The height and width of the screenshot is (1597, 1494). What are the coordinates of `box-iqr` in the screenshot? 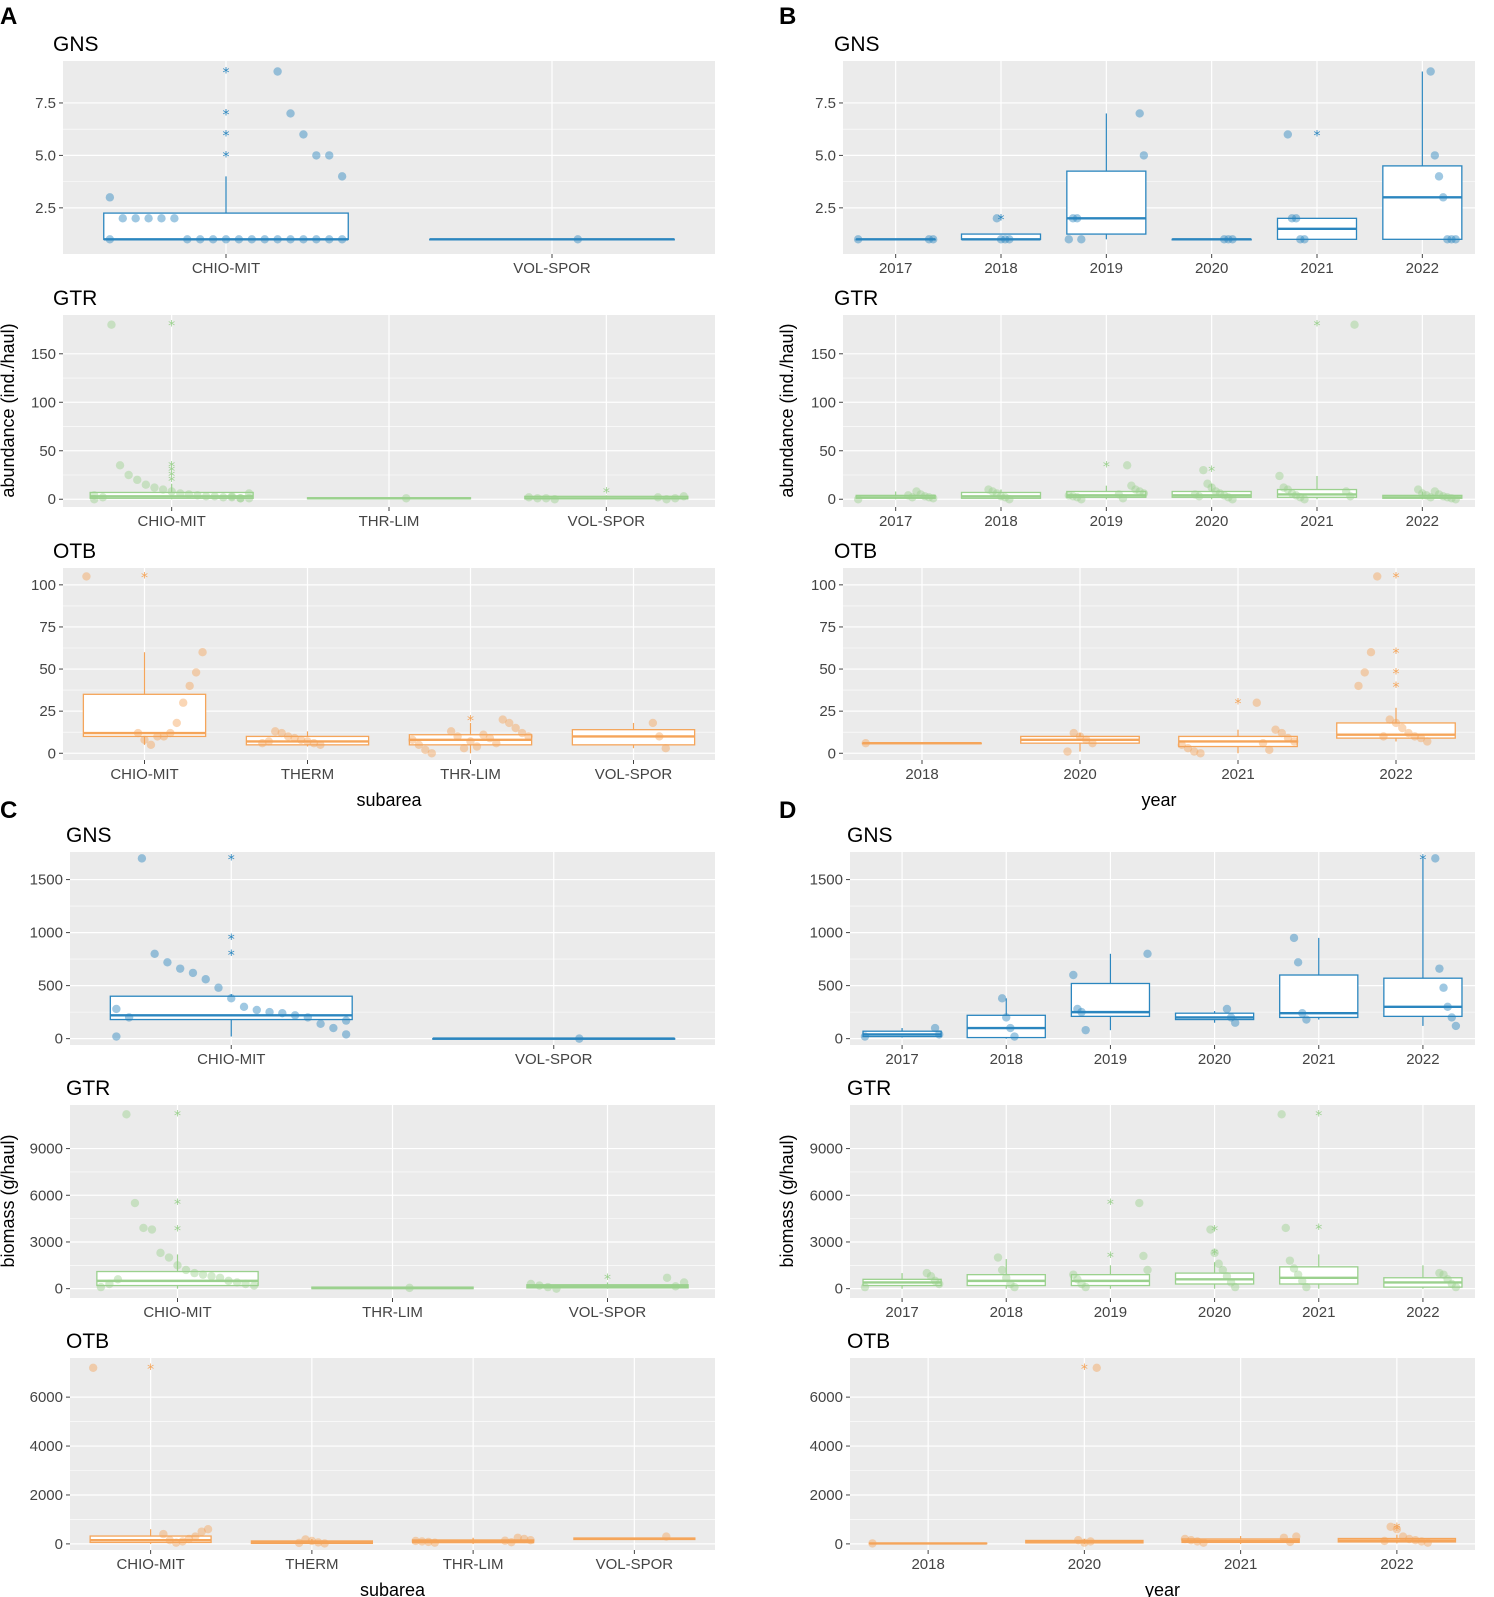 It's located at (1110, 1000).